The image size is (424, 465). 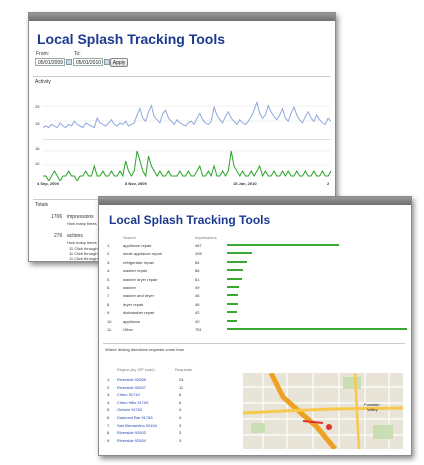 I want to click on totals-label: Totals, so click(x=42, y=205).